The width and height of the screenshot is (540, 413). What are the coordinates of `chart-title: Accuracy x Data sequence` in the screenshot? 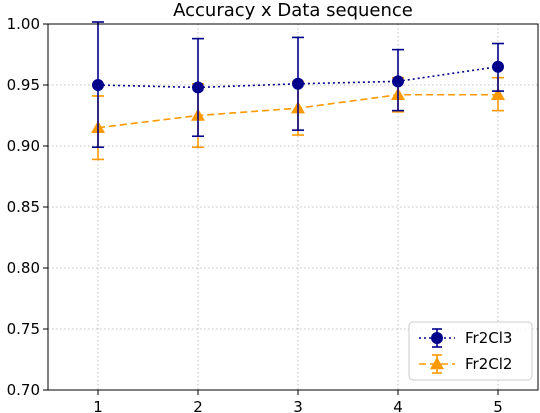 It's located at (293, 10).